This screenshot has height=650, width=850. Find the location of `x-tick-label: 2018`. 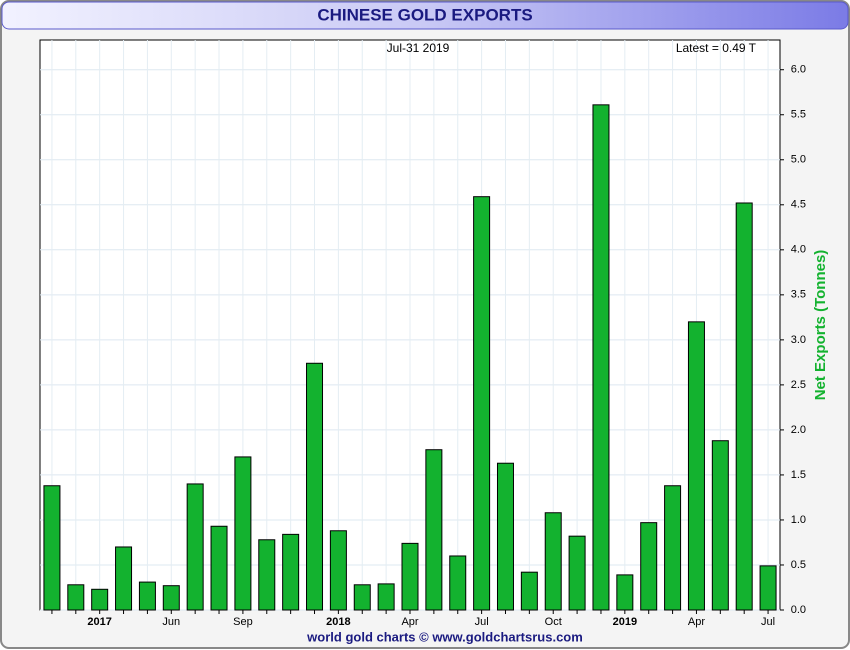

x-tick-label: 2018 is located at coordinates (338, 622).